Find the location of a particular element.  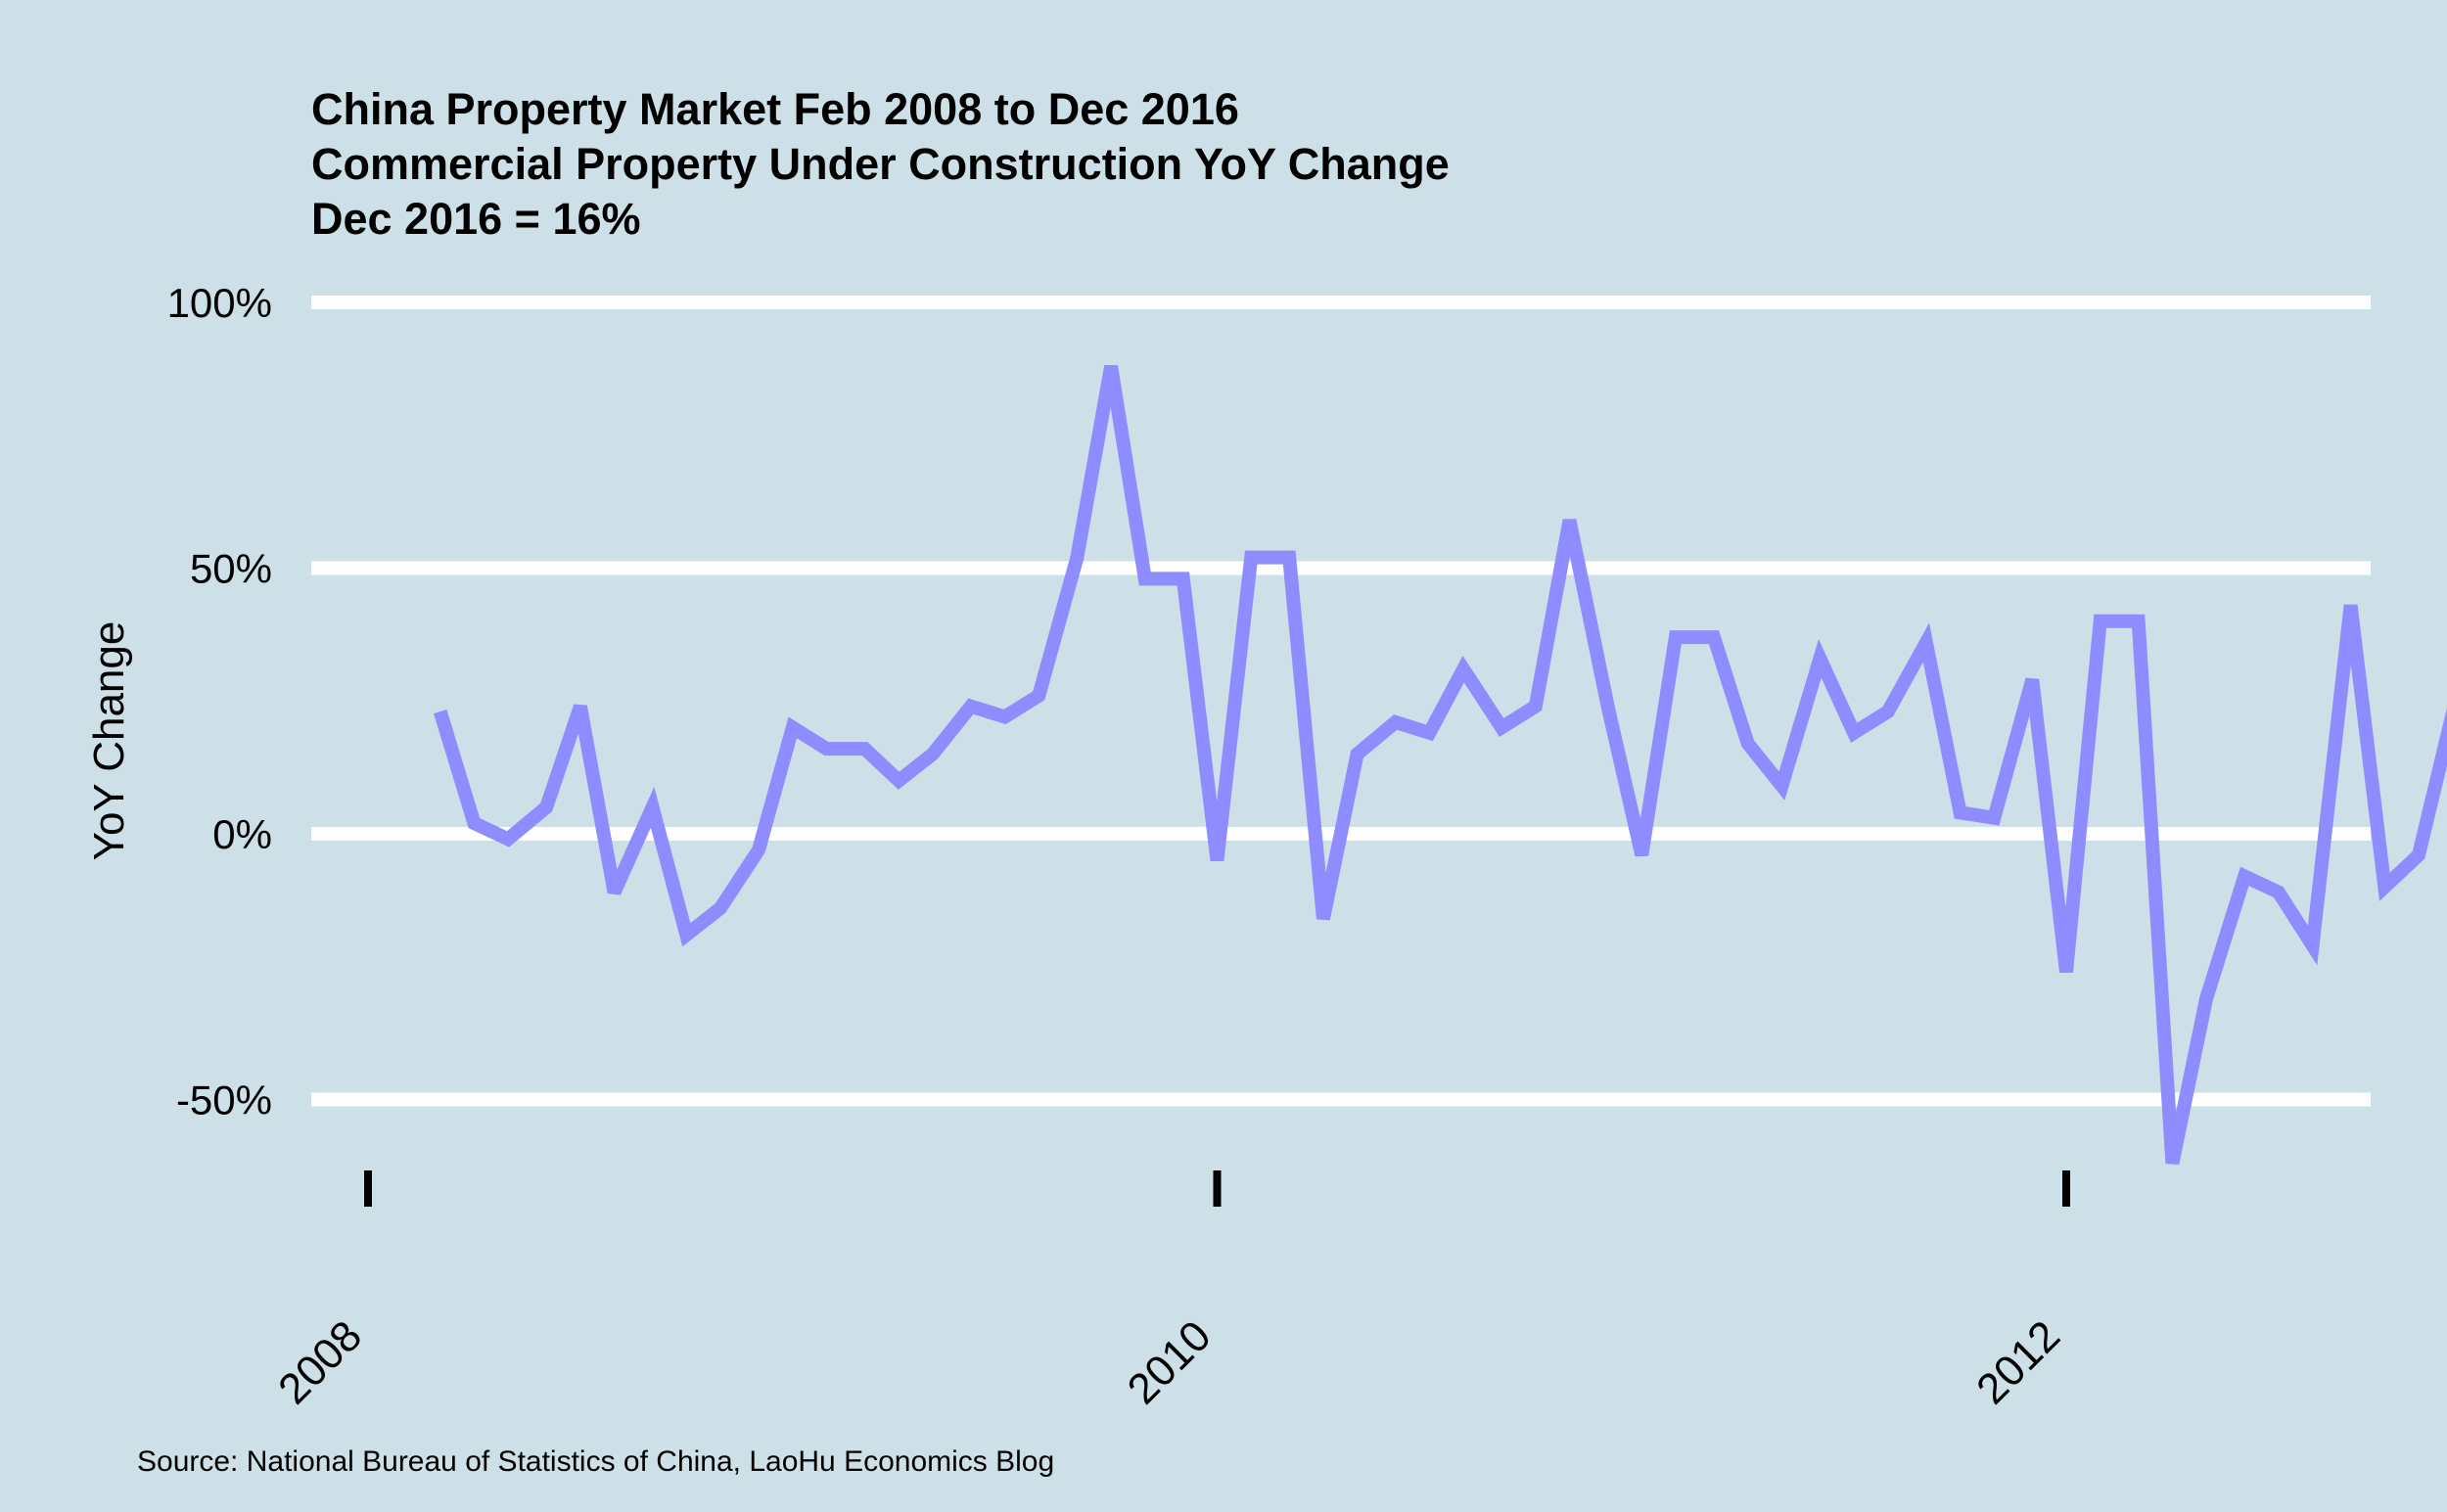

y-tick-label: 50% is located at coordinates (231, 569).